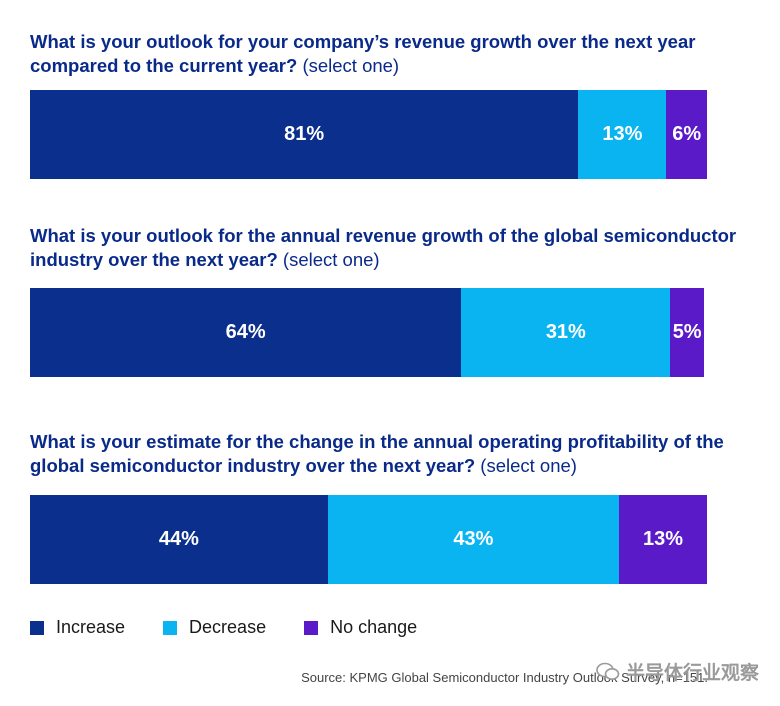  I want to click on watermark-text: 半导体行业观察, so click(693, 673).